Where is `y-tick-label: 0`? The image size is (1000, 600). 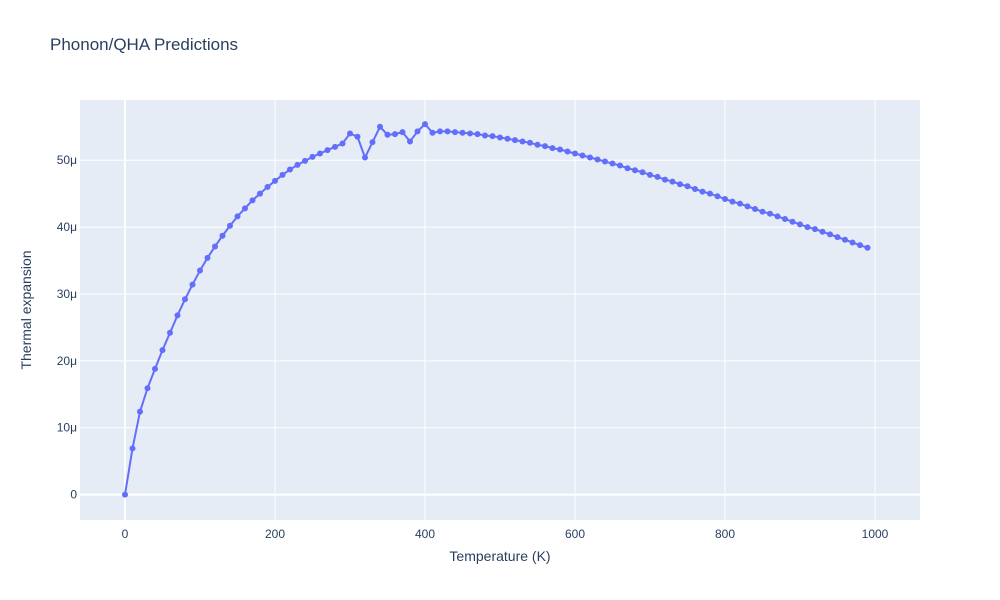 y-tick-label: 0 is located at coordinates (73, 495).